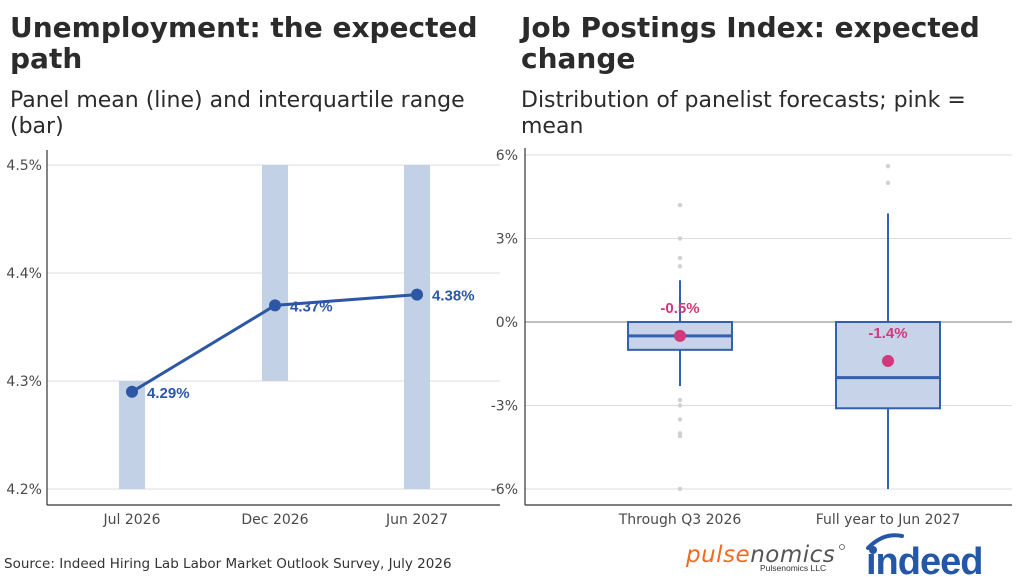  What do you see at coordinates (274, 520) in the screenshot?
I see `left-x-tick-label: Dec 2026` at bounding box center [274, 520].